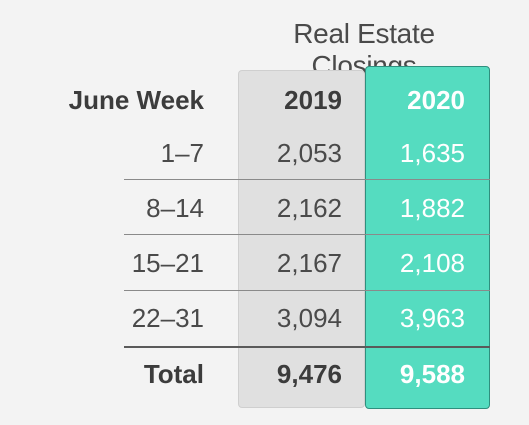  I want to click on total-2019: 9,476, so click(309, 374).